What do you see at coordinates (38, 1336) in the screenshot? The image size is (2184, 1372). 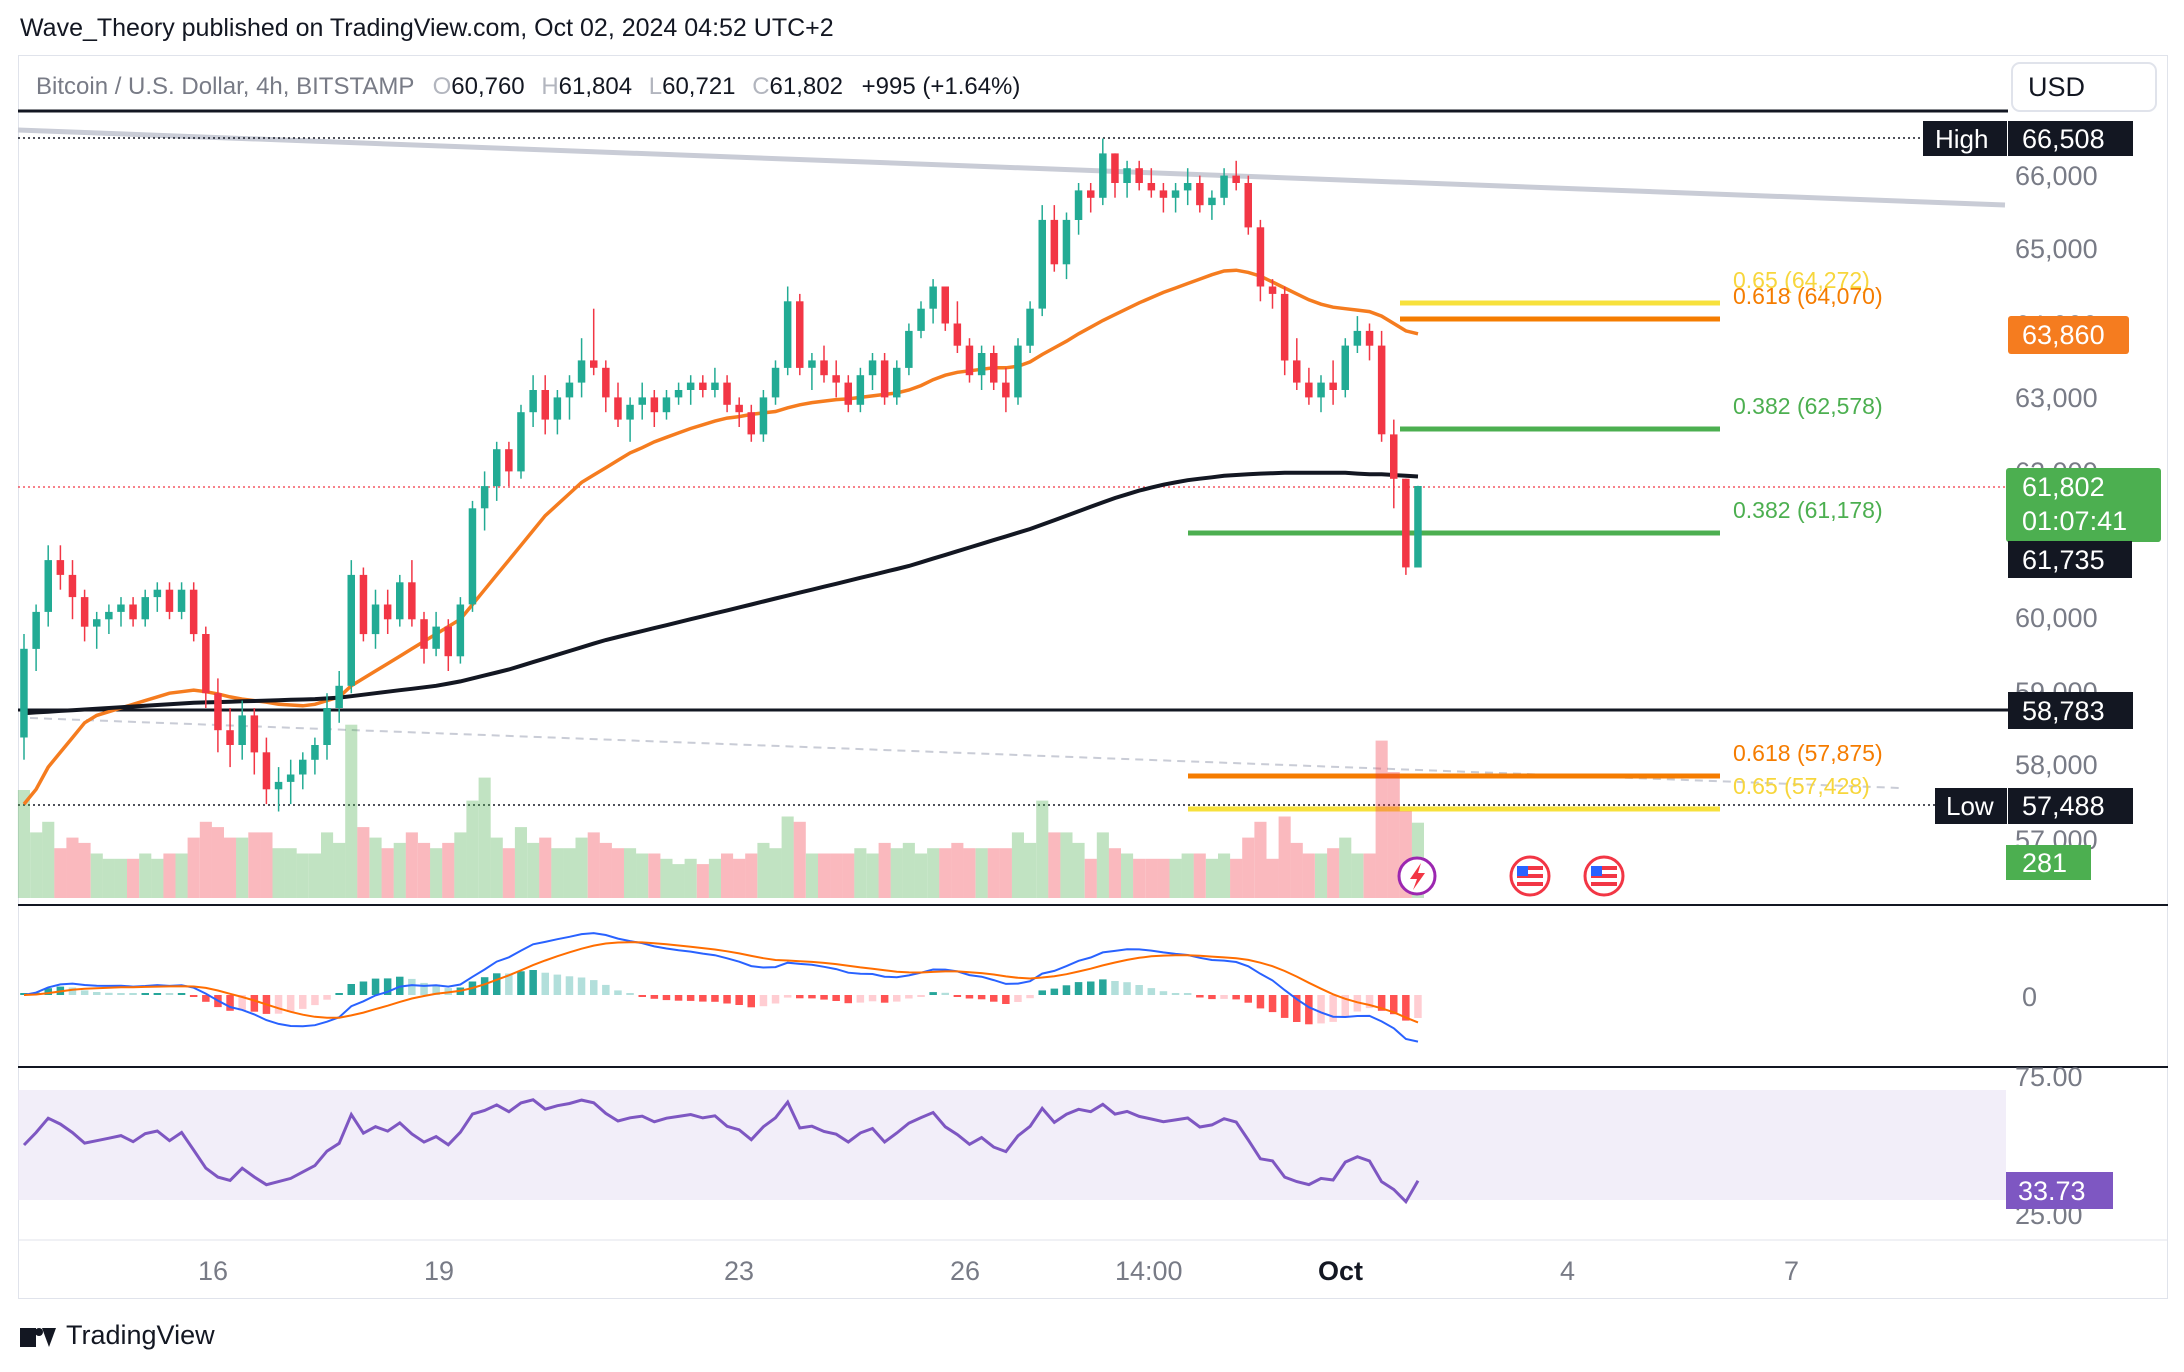 I see `tradingview-logo-icon` at bounding box center [38, 1336].